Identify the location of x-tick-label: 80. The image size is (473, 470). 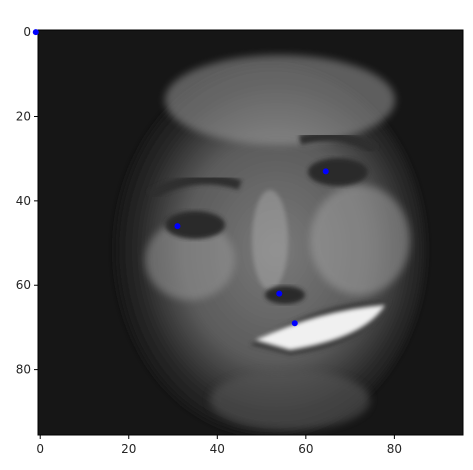
(394, 449).